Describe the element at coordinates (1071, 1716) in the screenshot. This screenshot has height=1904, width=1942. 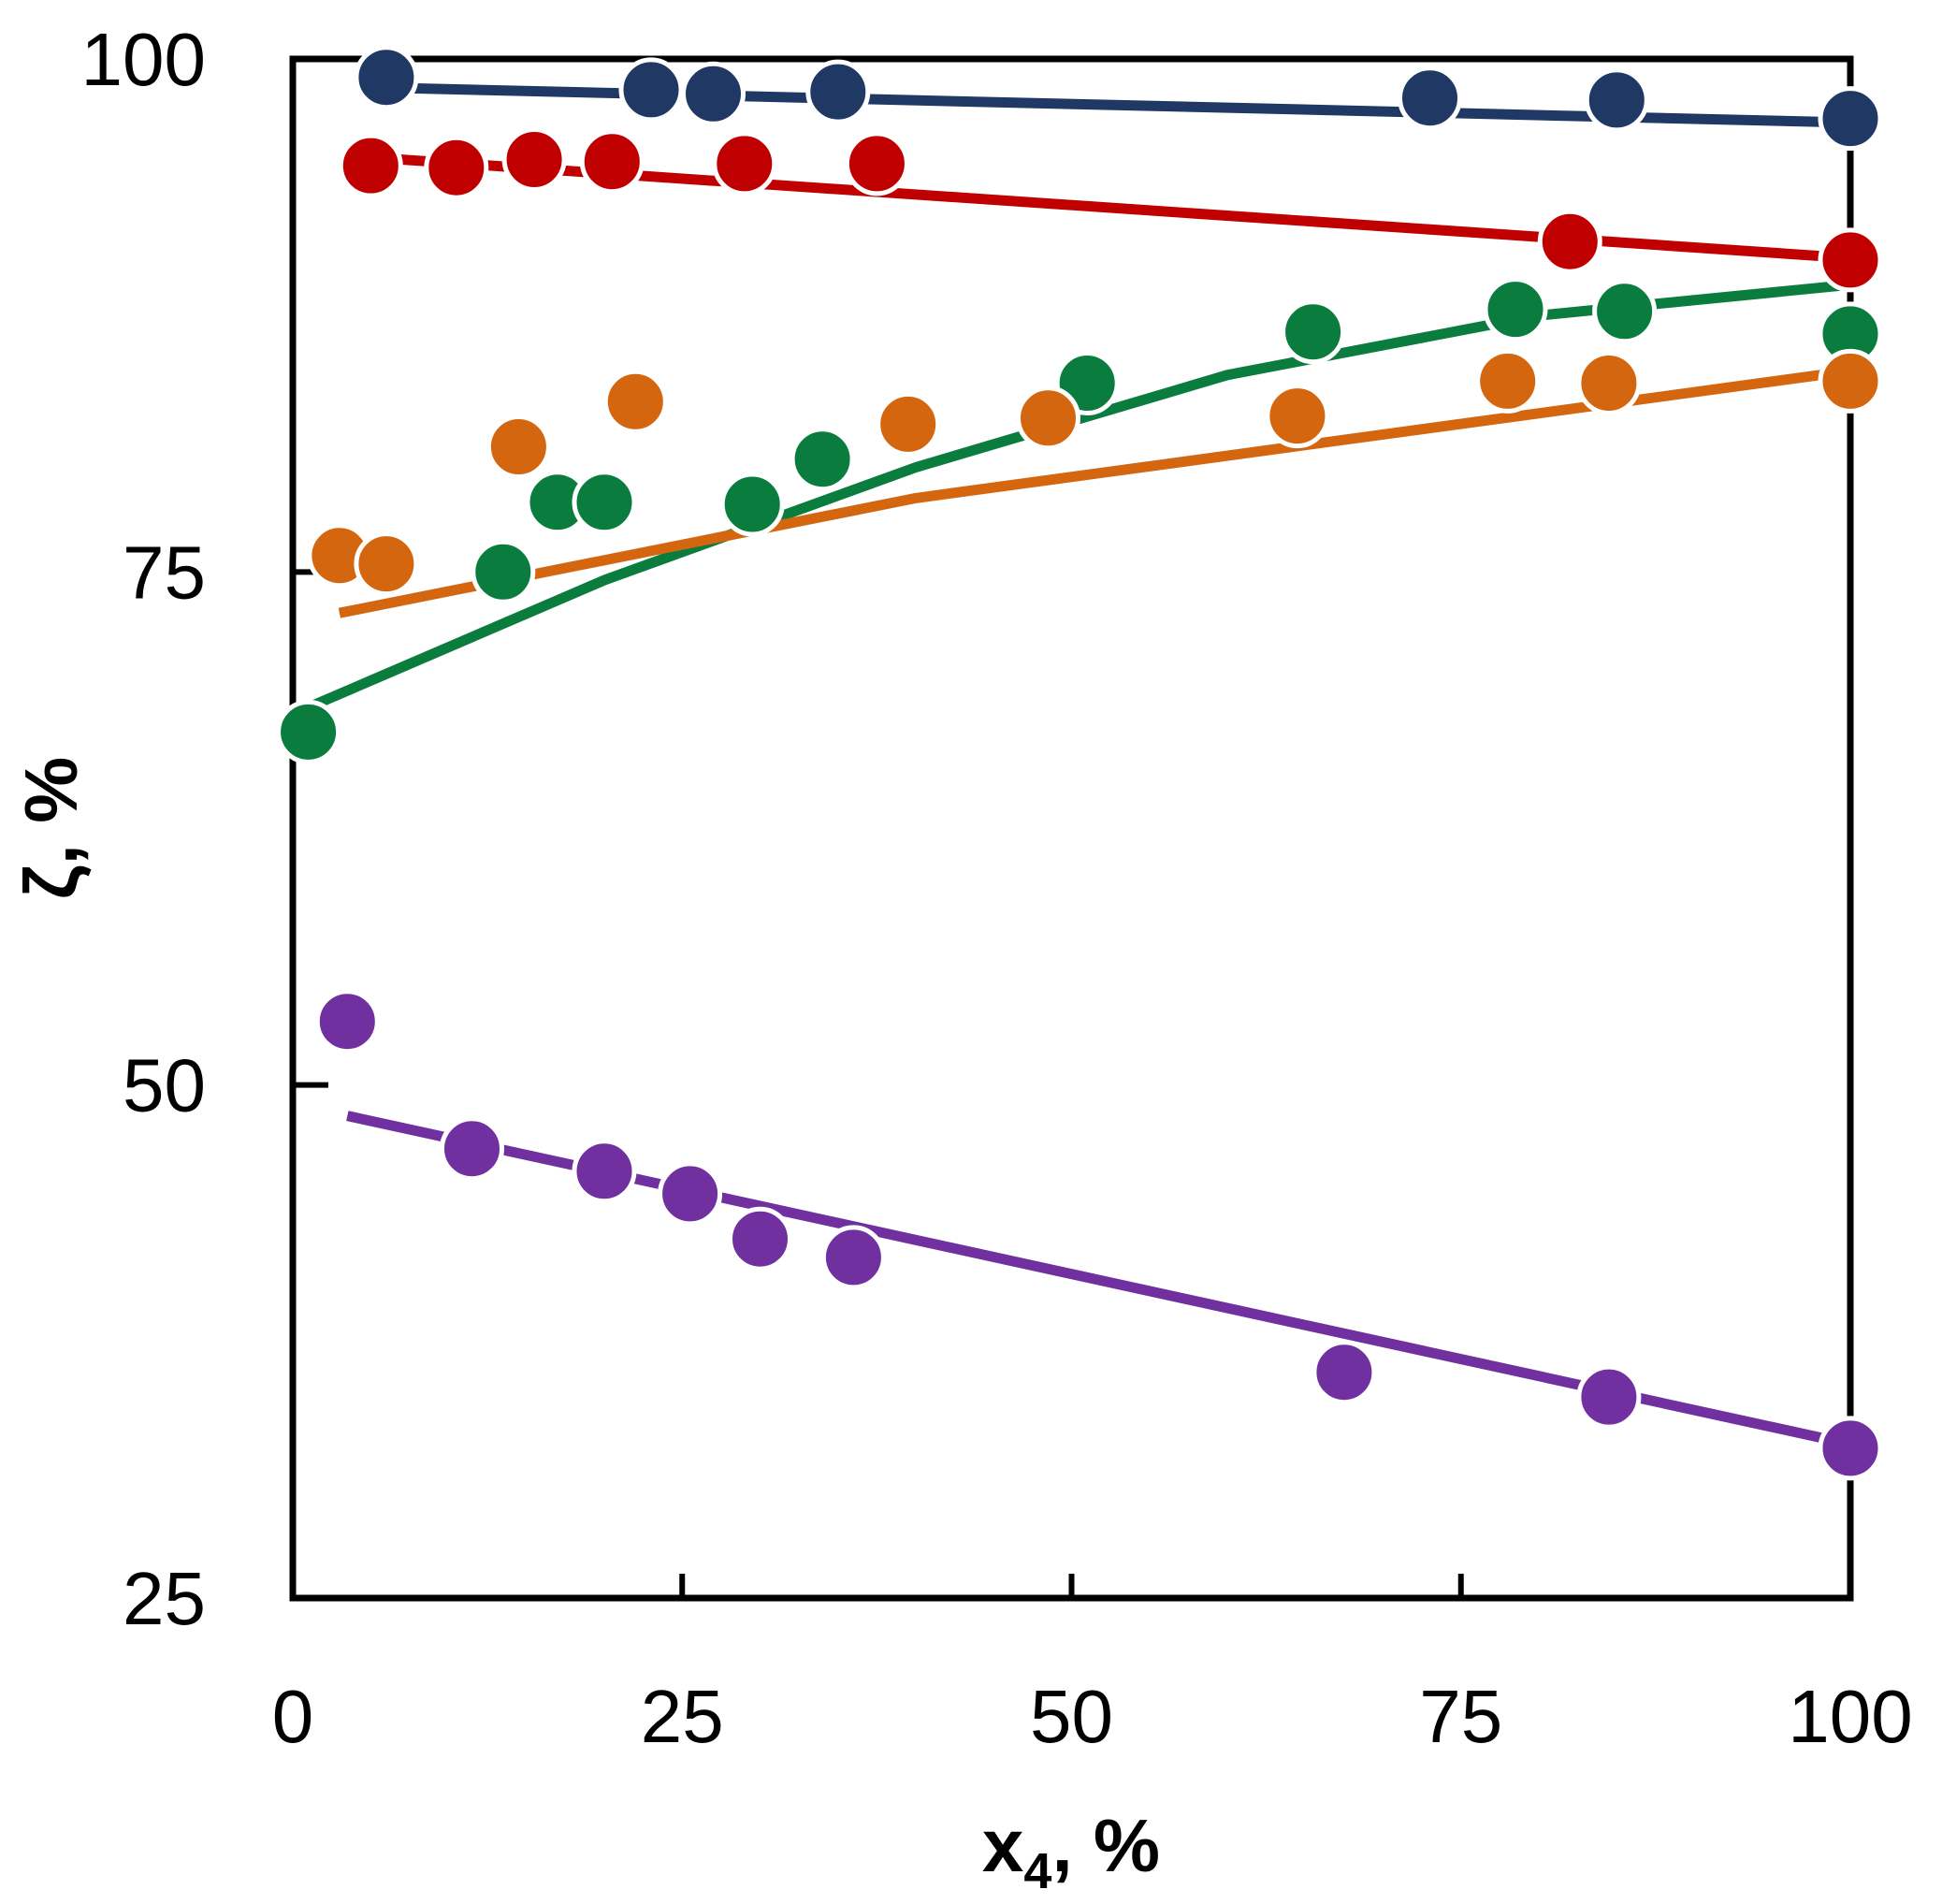
I see `x-tick-label-50: 50` at that location.